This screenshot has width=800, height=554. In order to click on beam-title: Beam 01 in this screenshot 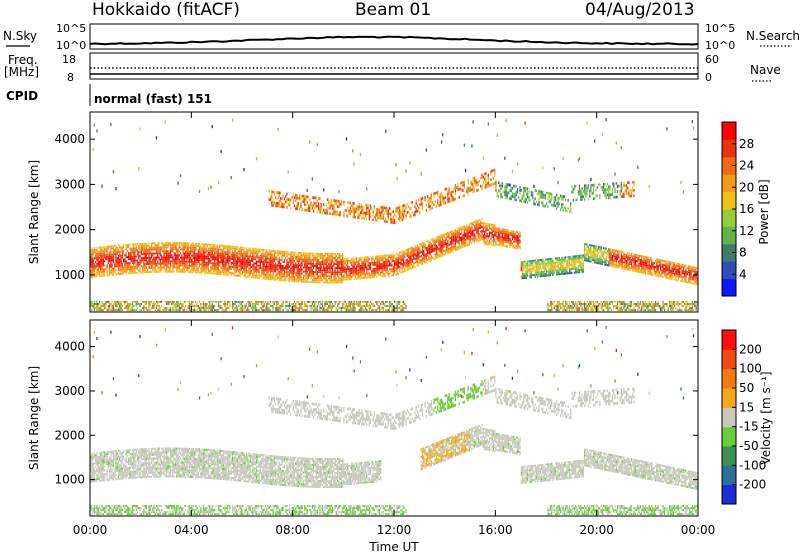, I will do `click(393, 10)`.